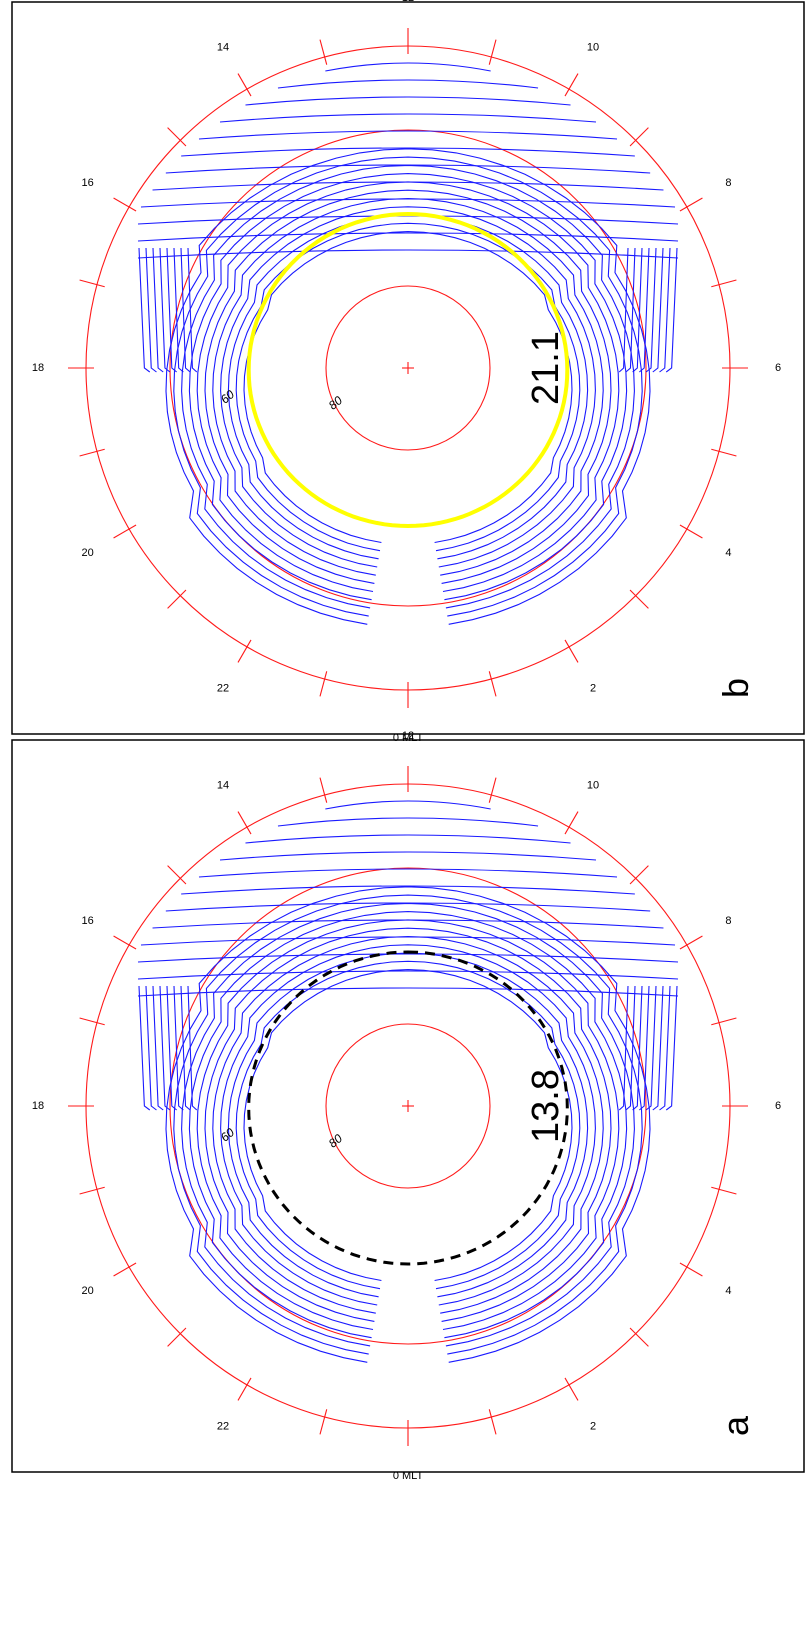 The height and width of the screenshot is (1632, 807). I want to click on boundary-value: 13.8, so click(546, 1106).